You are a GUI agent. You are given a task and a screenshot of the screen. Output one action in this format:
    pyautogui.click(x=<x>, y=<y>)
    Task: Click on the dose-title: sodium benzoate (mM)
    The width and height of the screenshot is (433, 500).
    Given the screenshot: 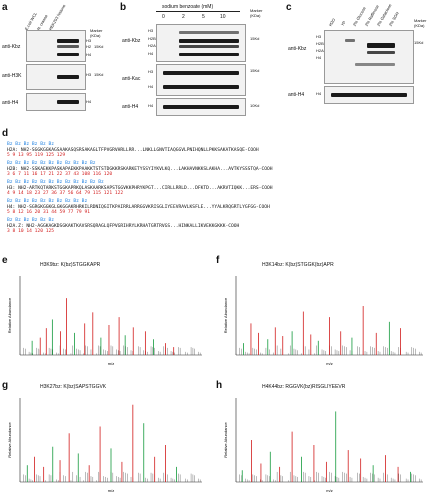 What is the action you would take?
    pyautogui.click(x=188, y=7)
    